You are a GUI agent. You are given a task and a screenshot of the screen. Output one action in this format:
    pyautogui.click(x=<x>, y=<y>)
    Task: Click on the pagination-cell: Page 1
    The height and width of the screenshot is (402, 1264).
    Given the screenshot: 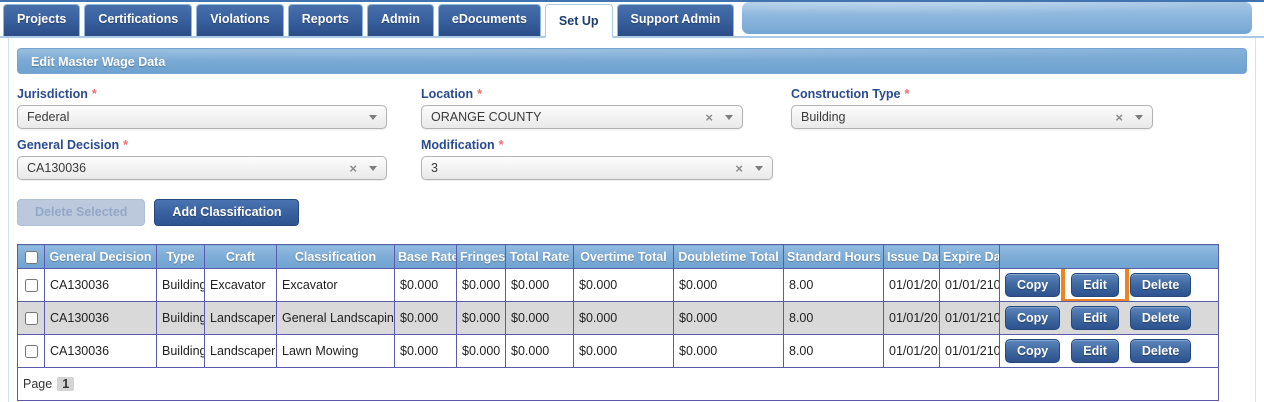 What is the action you would take?
    pyautogui.click(x=618, y=384)
    